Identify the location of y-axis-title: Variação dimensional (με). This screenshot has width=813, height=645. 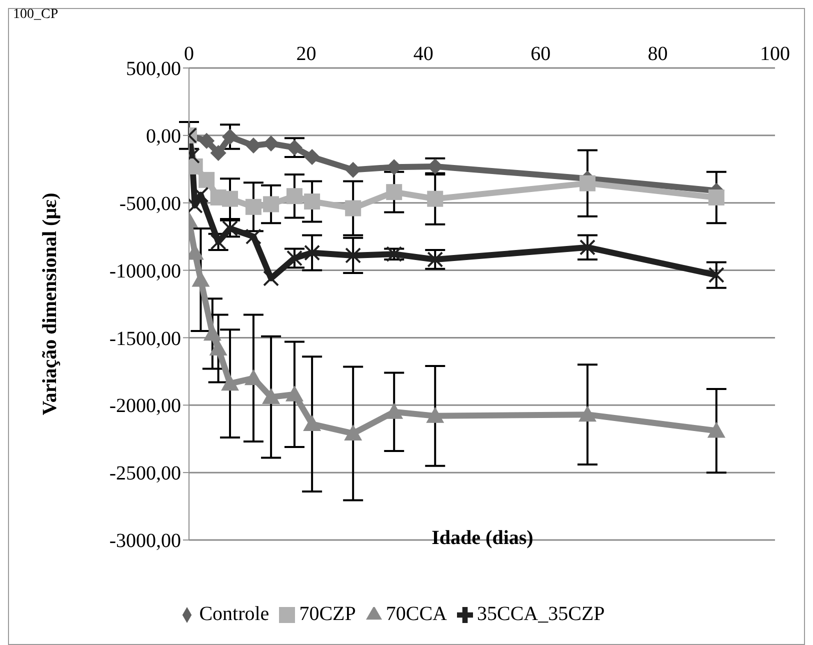
(50, 304).